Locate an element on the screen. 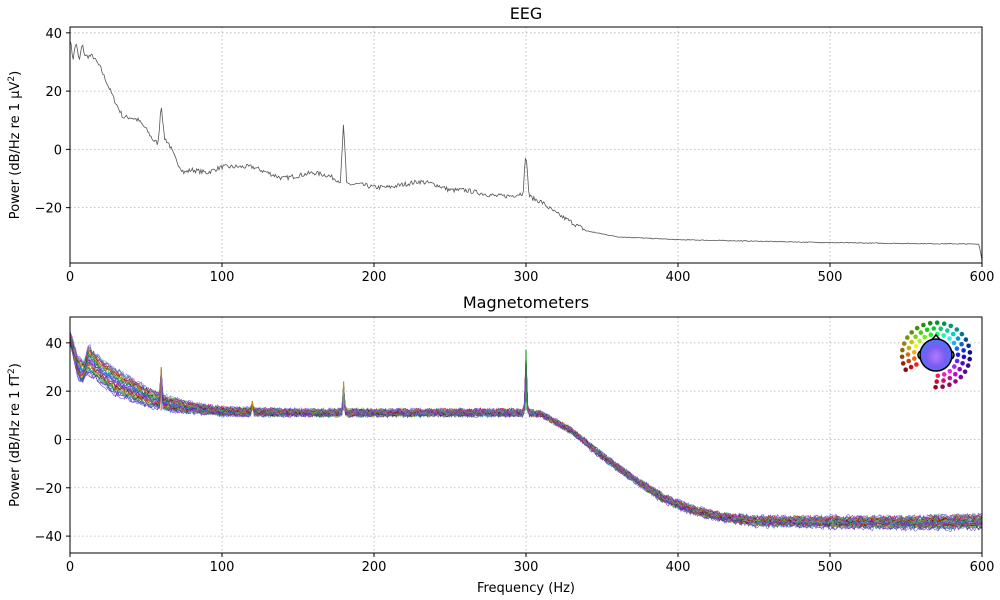  nose-icon is located at coordinates (936, 336).